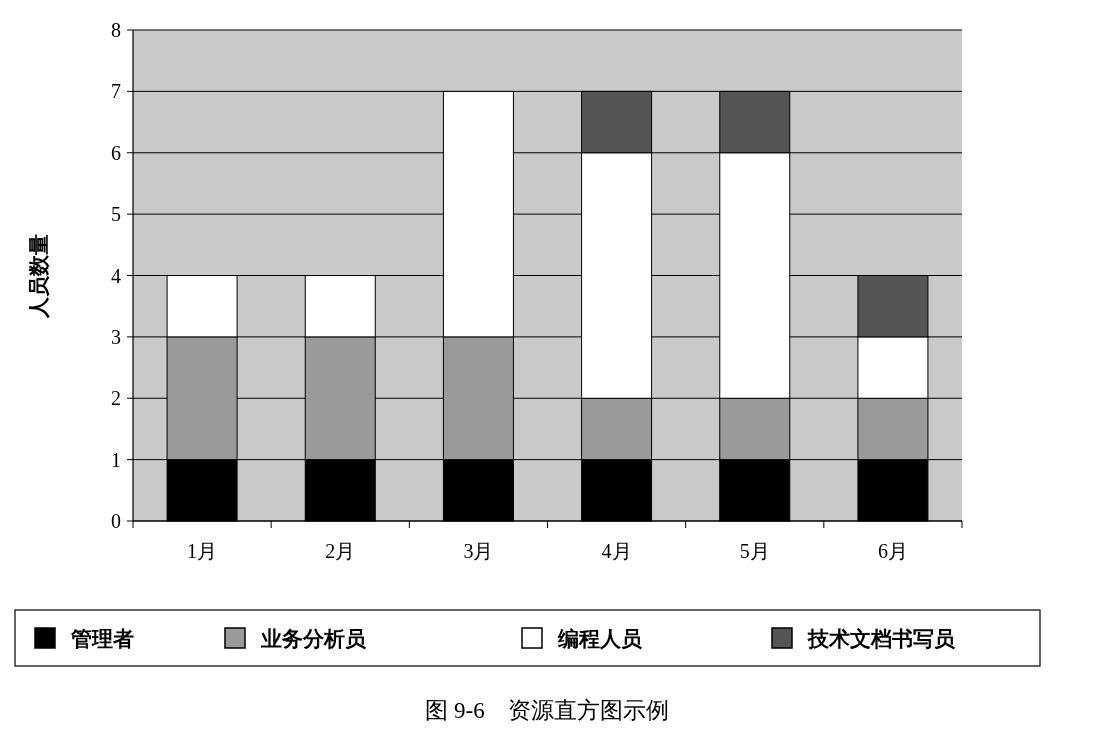 The width and height of the screenshot is (1094, 734). Describe the element at coordinates (116, 275) in the screenshot. I see `y-tick-label: 4` at that location.